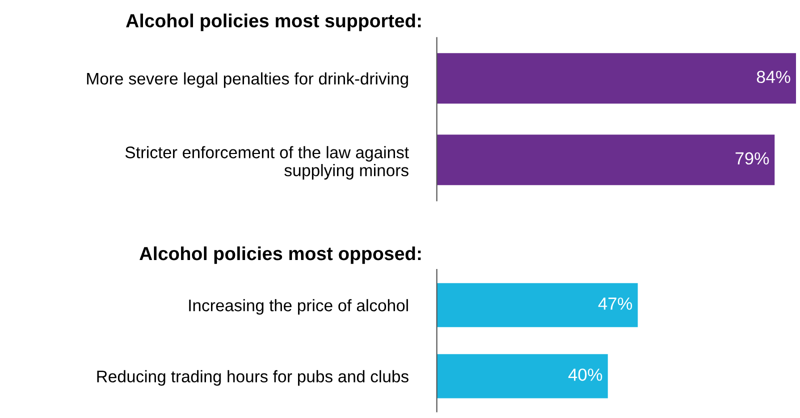 Image resolution: width=800 pixels, height=418 pixels. What do you see at coordinates (298, 307) in the screenshot?
I see `y-tick-label: Increasing the price of alcohol` at bounding box center [298, 307].